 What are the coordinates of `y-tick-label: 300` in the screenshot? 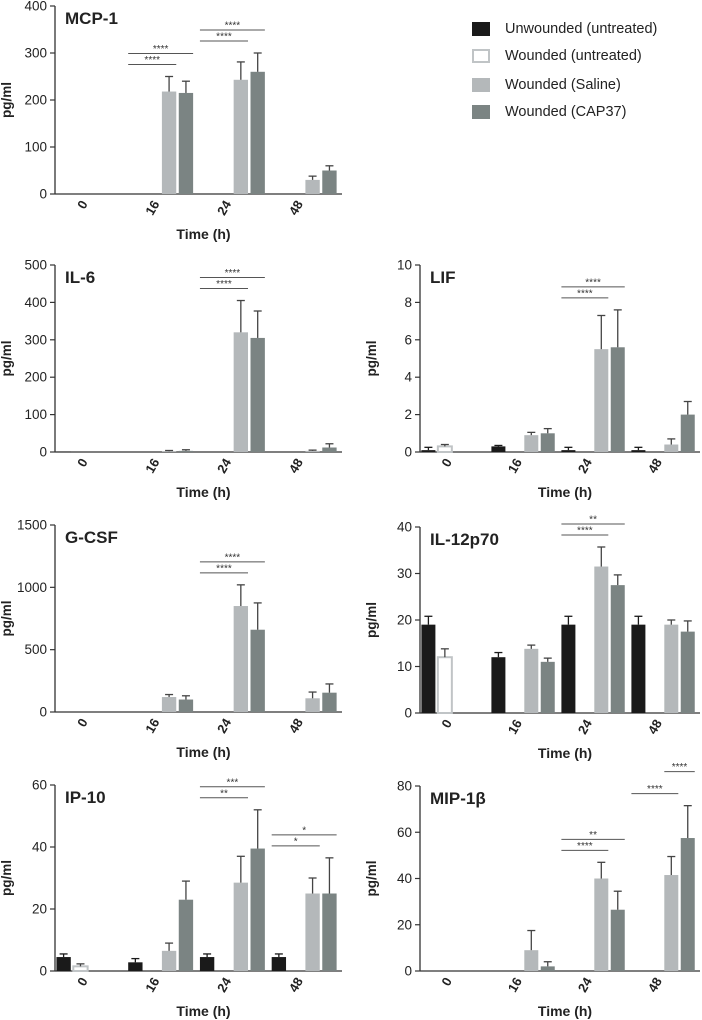 It's located at (35, 53).